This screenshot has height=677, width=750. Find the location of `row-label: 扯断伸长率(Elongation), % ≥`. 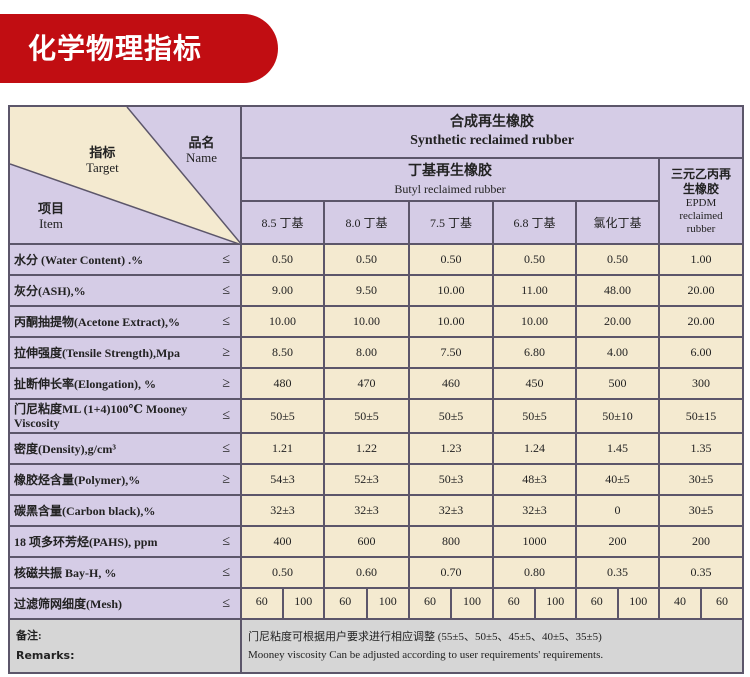

row-label: 扯断伸长率(Elongation), % ≥ is located at coordinates (125, 383).